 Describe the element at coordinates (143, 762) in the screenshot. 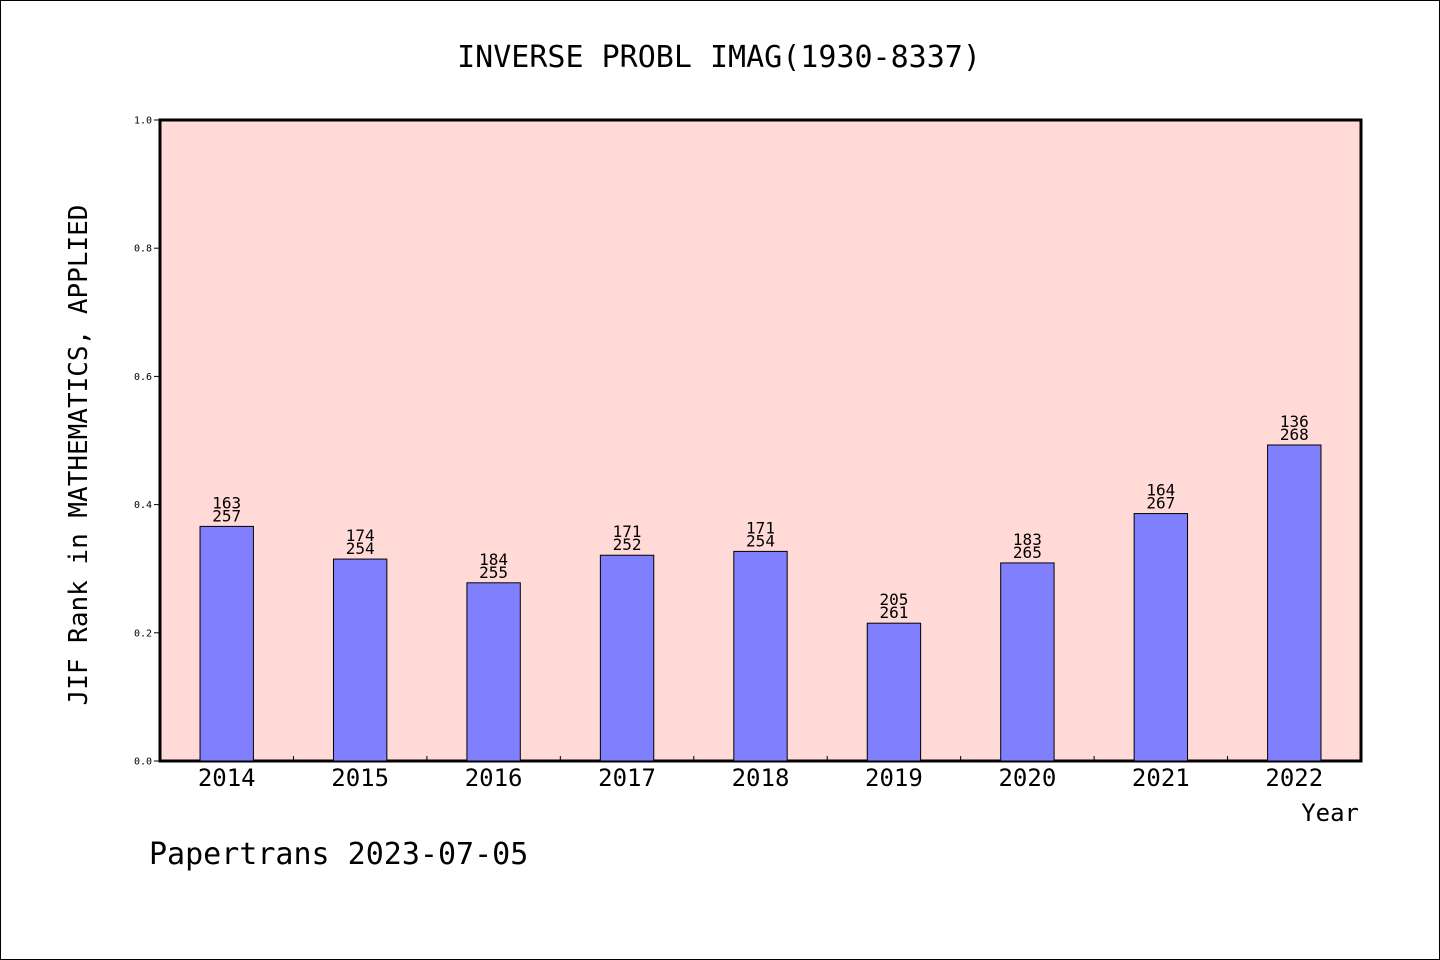

I see `y-tick-label: 0.0` at that location.